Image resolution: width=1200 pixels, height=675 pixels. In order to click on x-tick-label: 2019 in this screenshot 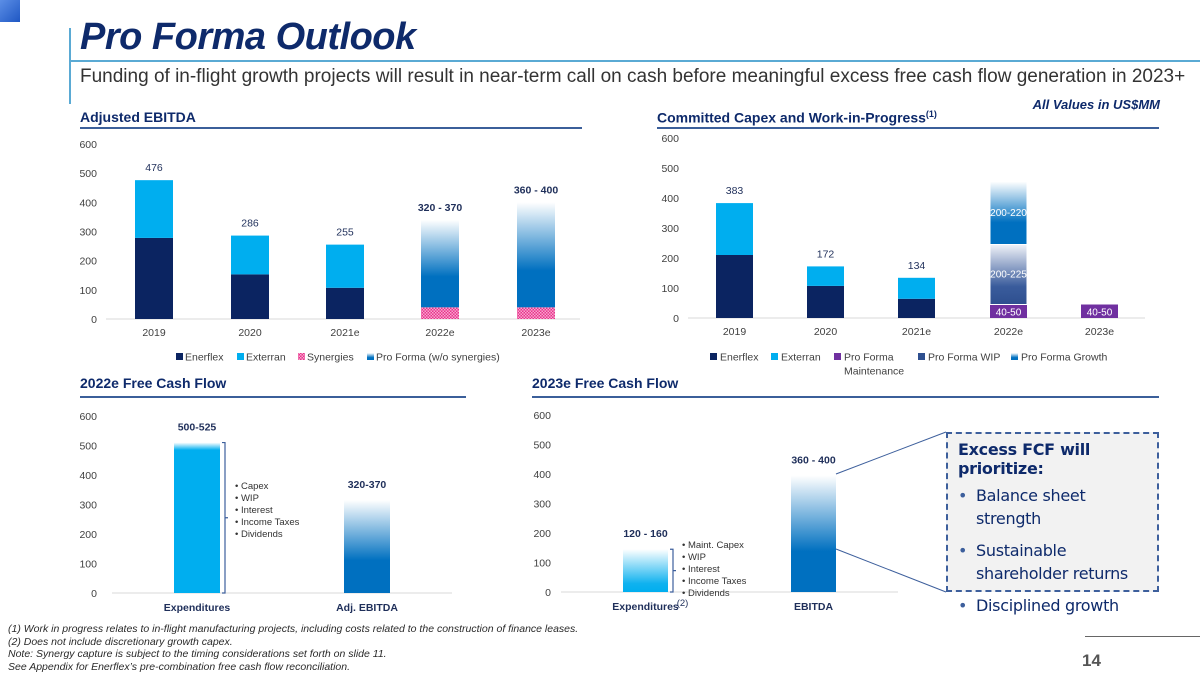, I will do `click(154, 333)`.